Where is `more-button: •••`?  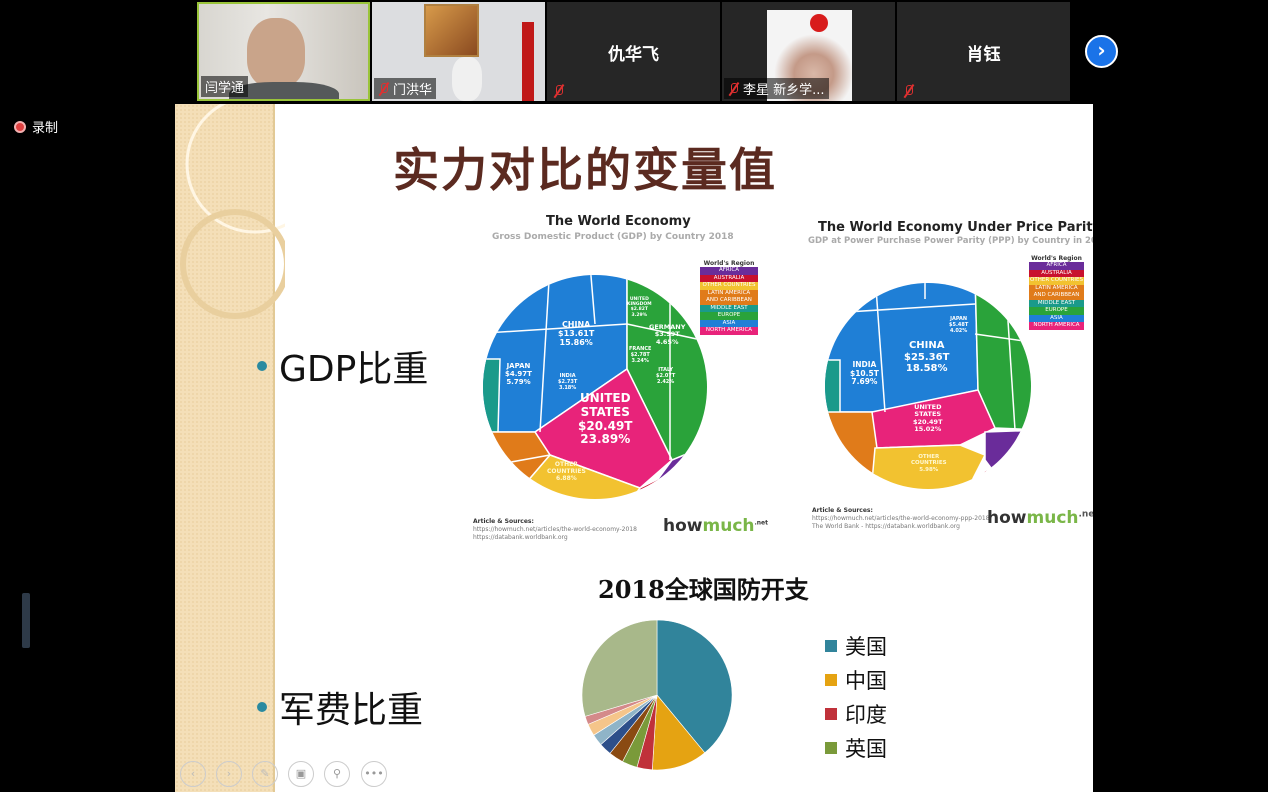
more-button: ••• is located at coordinates (374, 774).